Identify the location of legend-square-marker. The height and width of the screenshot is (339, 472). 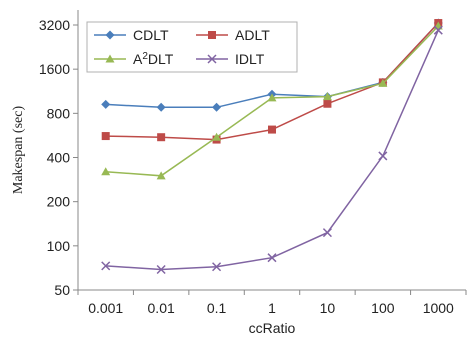
(212, 35).